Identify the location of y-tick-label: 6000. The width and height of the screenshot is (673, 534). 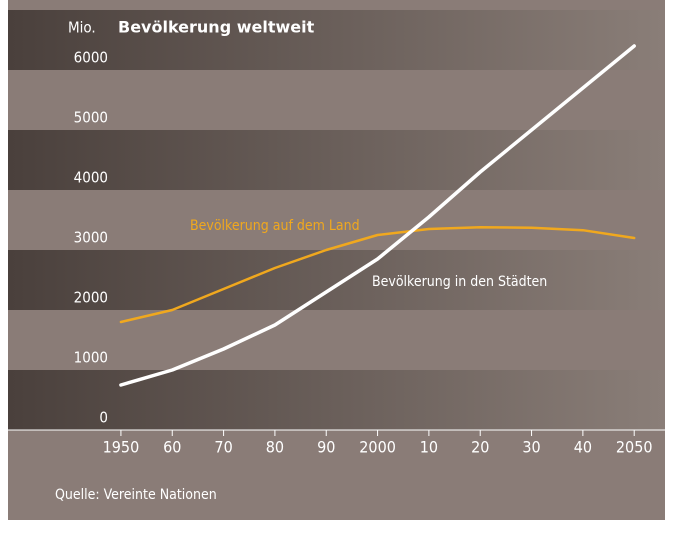
(91, 58).